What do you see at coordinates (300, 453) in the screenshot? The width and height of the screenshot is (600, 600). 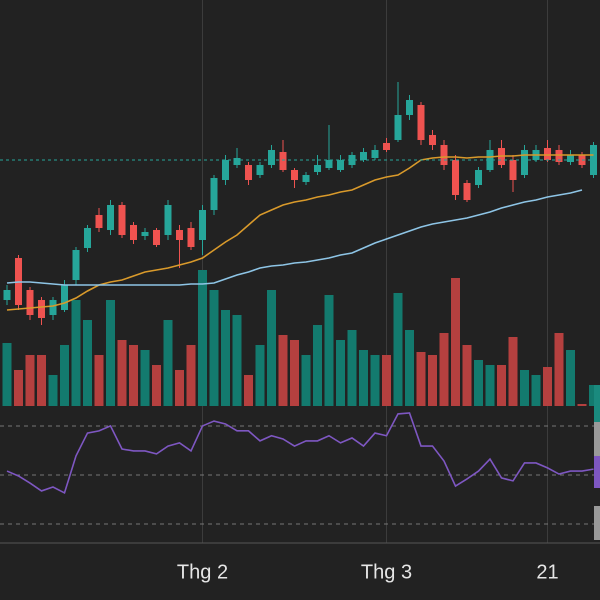 I see `rsi-line` at bounding box center [300, 453].